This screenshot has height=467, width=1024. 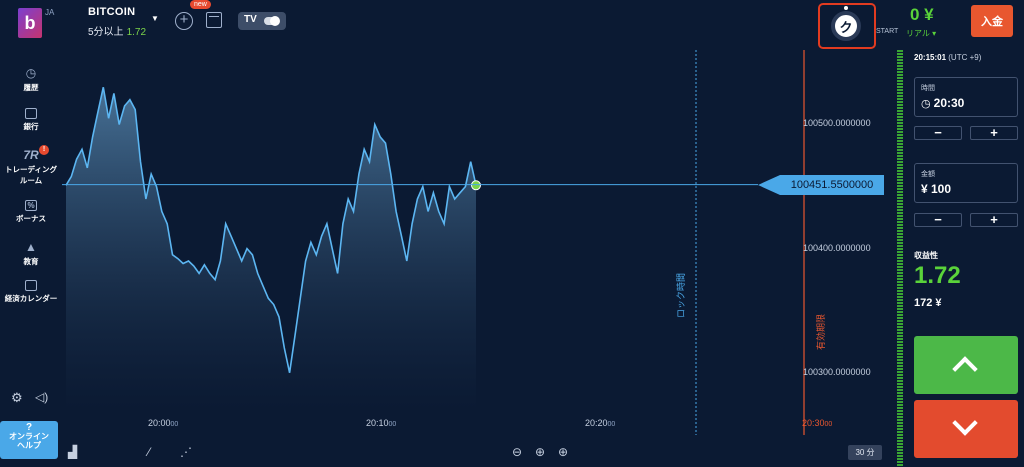 I want to click on timer-dot-icon, so click(x=846, y=8).